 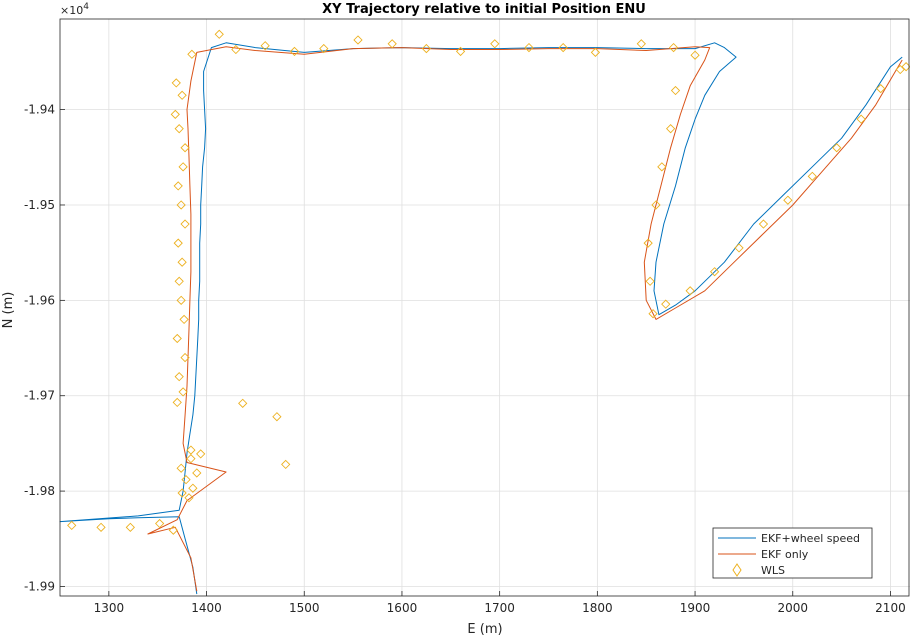 What do you see at coordinates (773, 570) in the screenshot?
I see `legend-label-wls: WLS` at bounding box center [773, 570].